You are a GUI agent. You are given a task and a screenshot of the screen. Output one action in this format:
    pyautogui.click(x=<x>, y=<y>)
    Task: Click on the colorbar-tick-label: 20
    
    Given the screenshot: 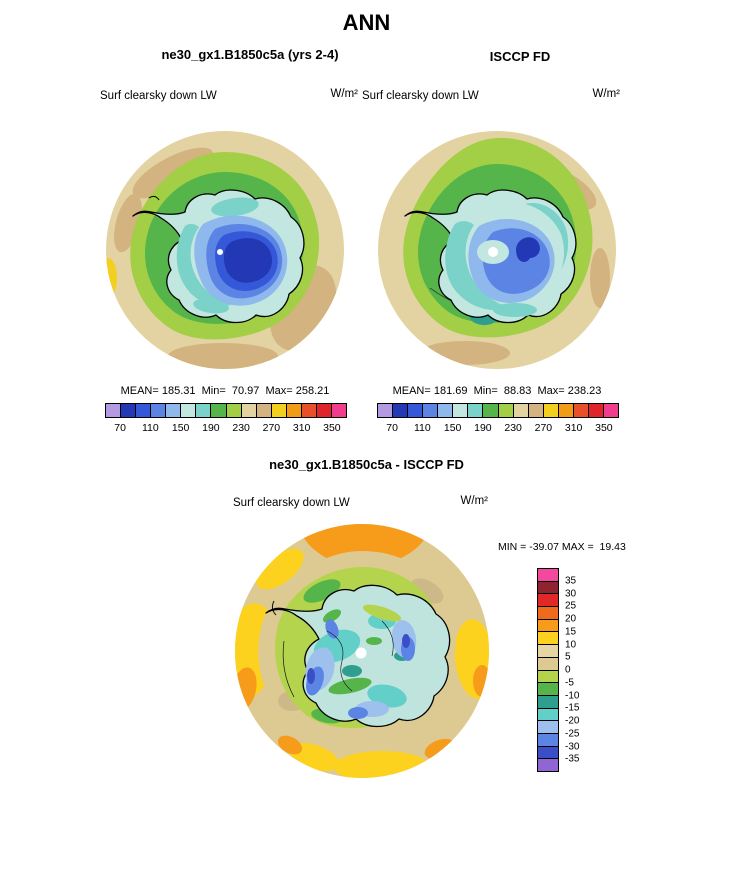 What is the action you would take?
    pyautogui.click(x=571, y=619)
    